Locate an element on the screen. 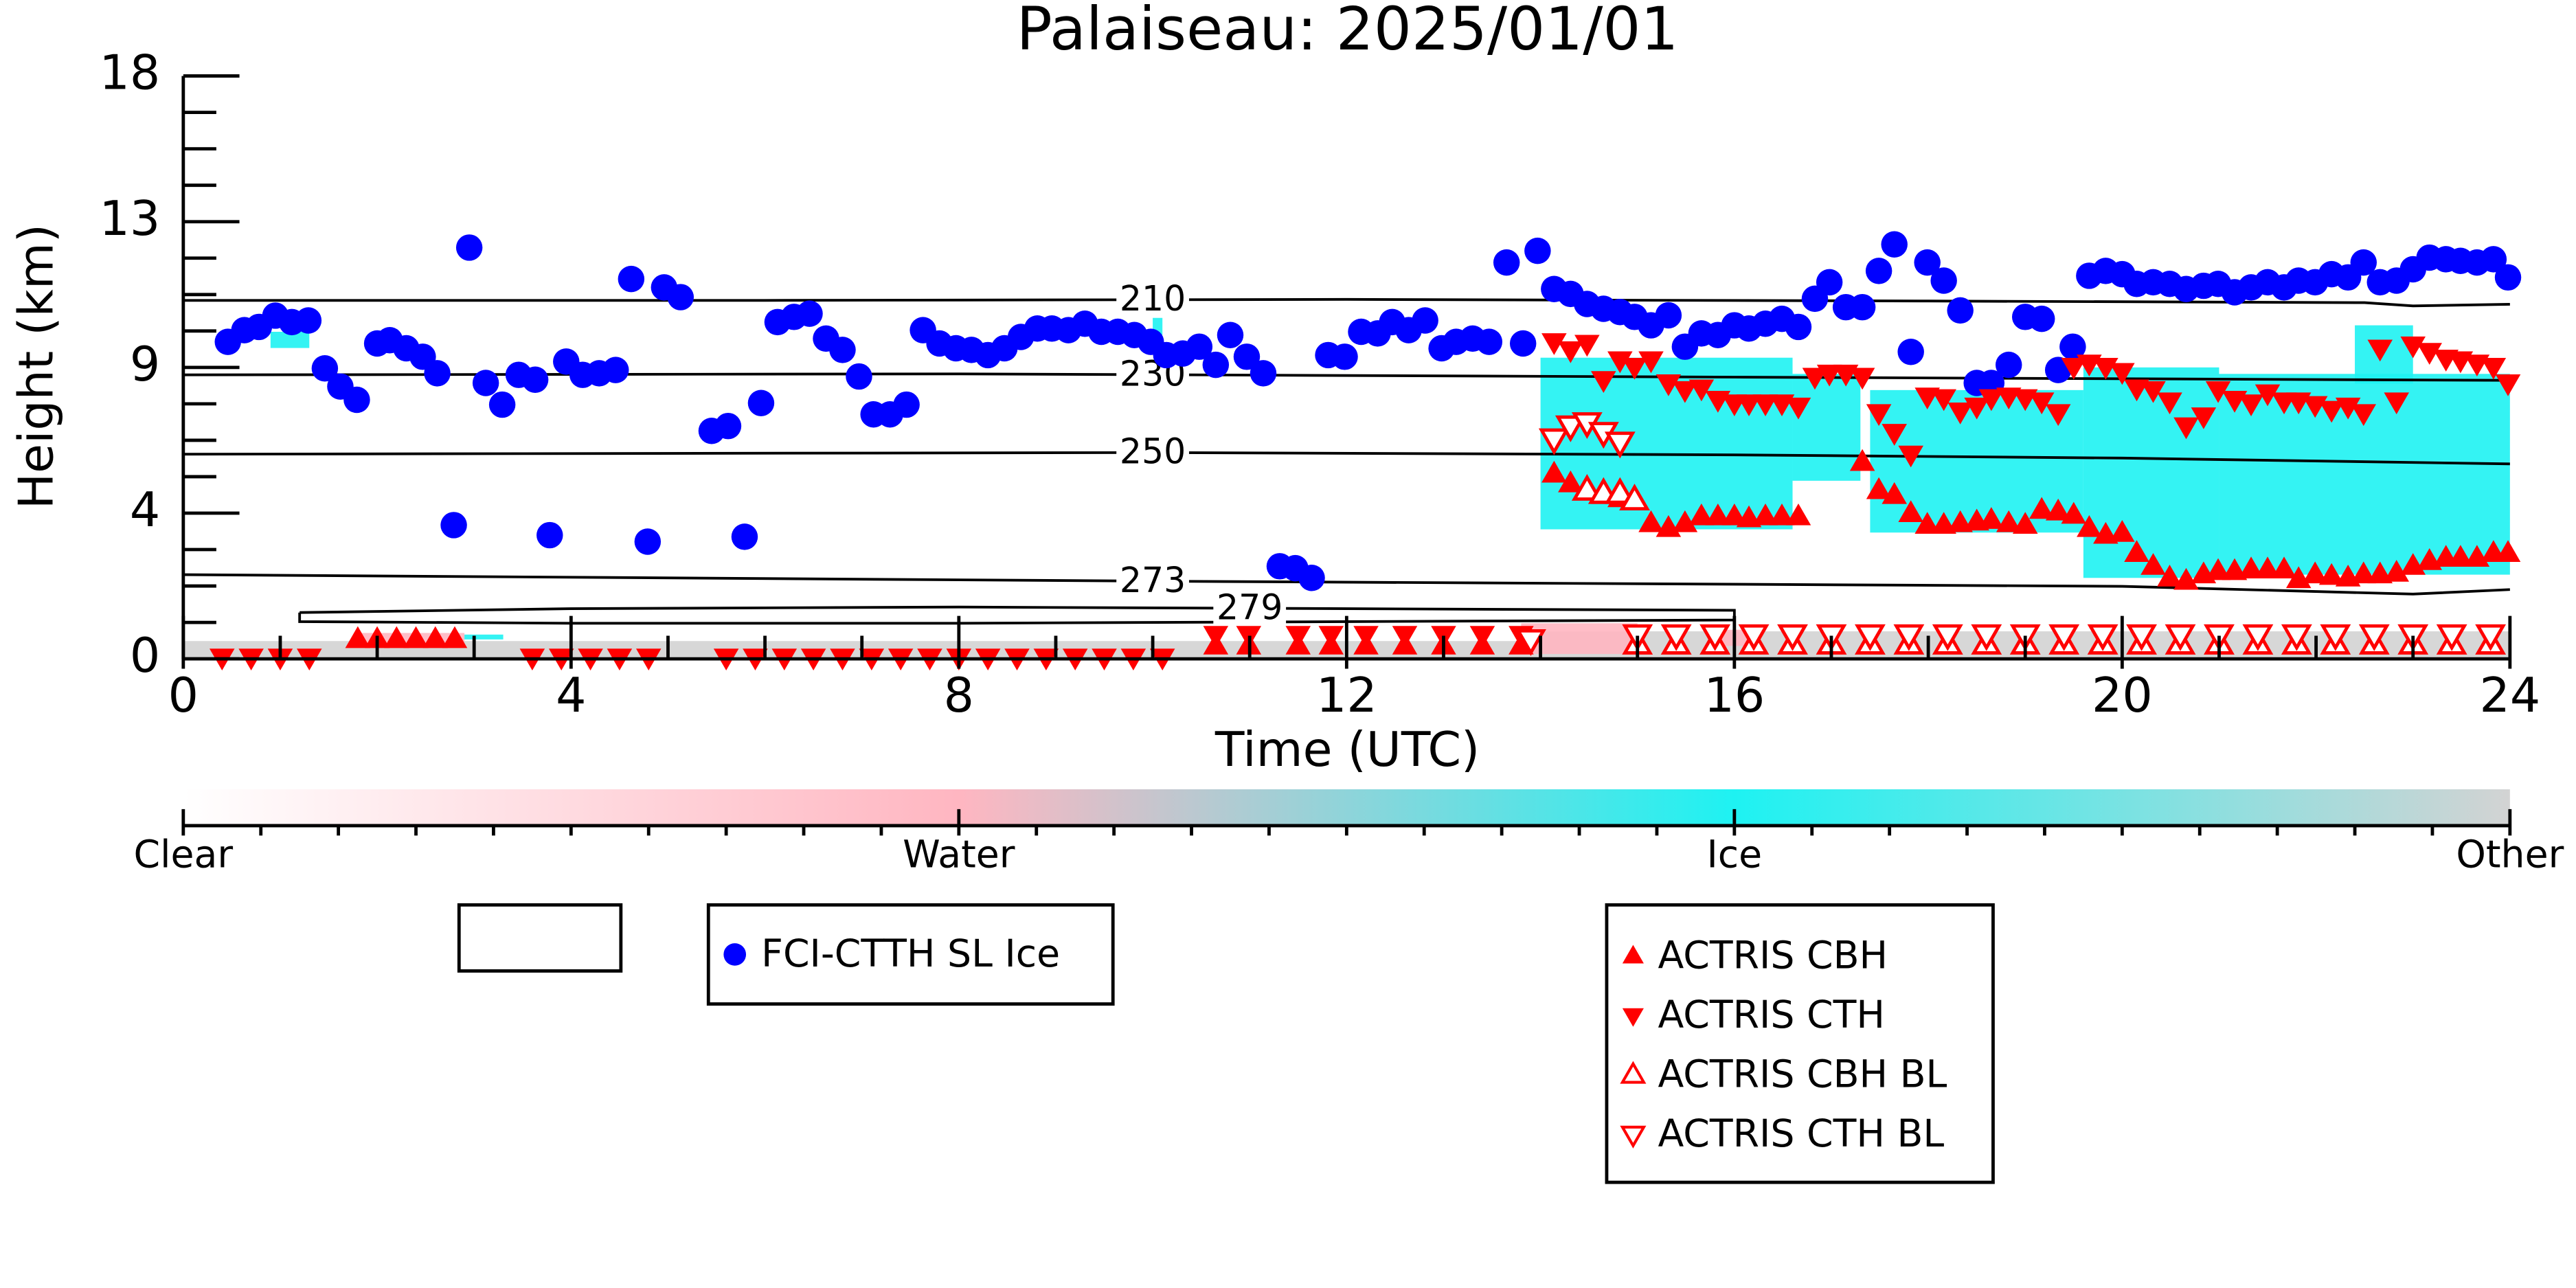 The height and width of the screenshot is (1288, 2576). contour-label: 273 is located at coordinates (1153, 580).